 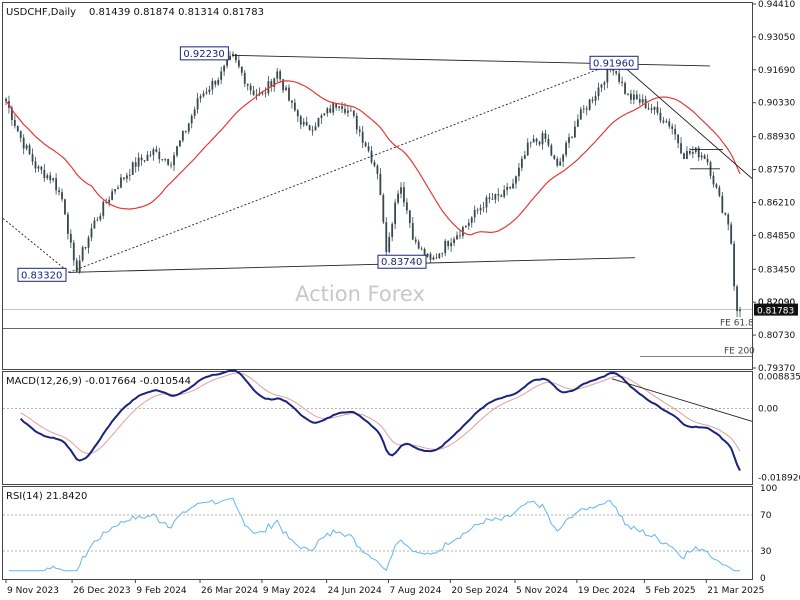 What do you see at coordinates (776, 303) in the screenshot?
I see `grid-line-label: 0.82090` at bounding box center [776, 303].